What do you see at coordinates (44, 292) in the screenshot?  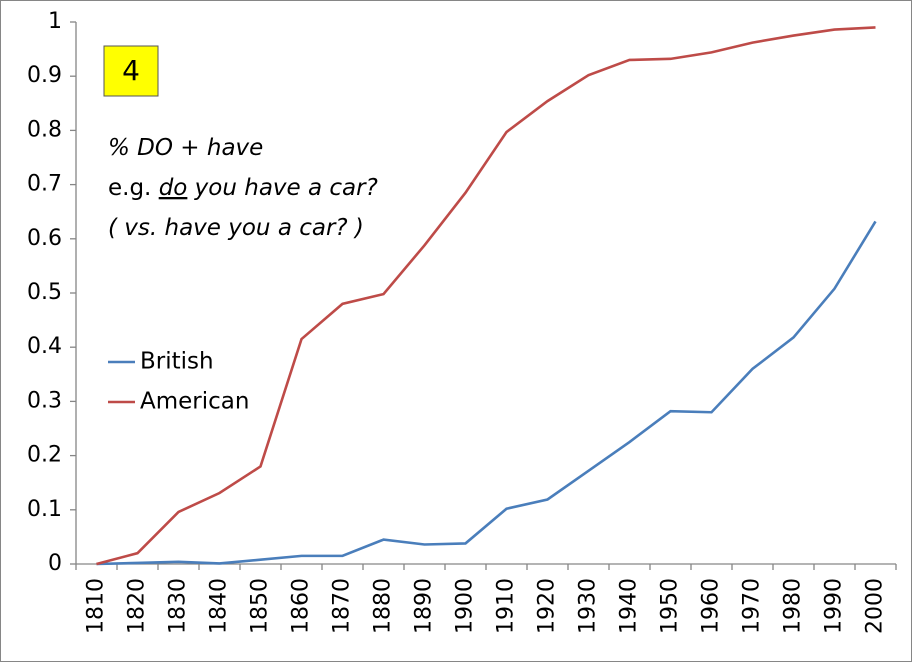 I see `y-tick-label: 0.5` at bounding box center [44, 292].